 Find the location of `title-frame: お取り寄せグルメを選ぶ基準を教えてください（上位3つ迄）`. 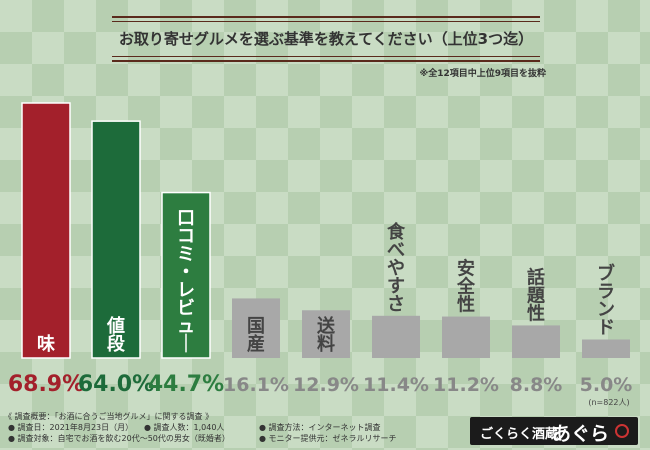

title-frame: お取り寄せグルメを選ぶ基準を教えてください（上位3つ迄） is located at coordinates (326, 39).